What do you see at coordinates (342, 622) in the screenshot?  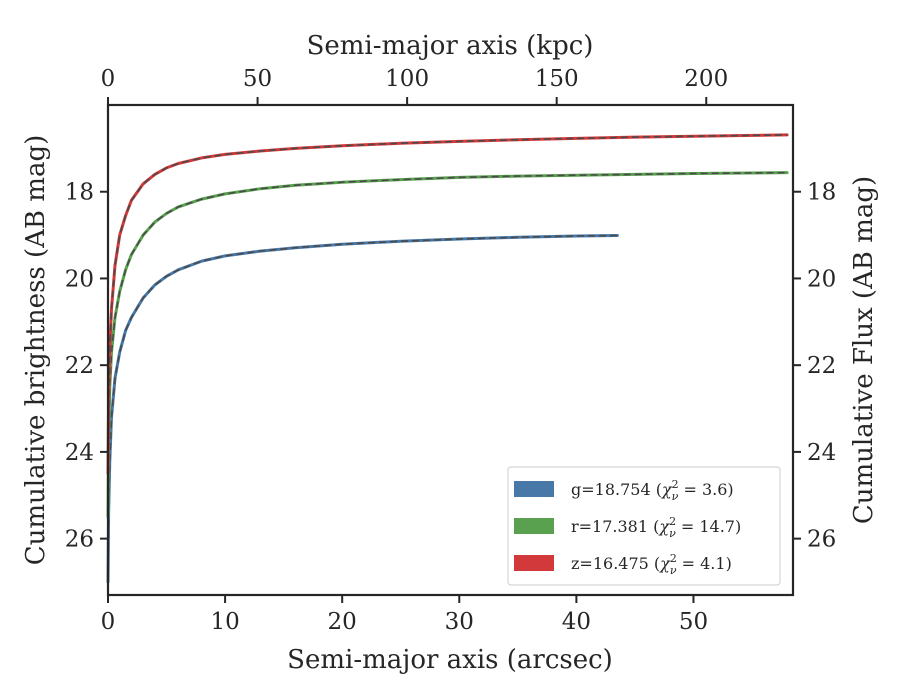 I see `x-tick-label-2: 20` at bounding box center [342, 622].